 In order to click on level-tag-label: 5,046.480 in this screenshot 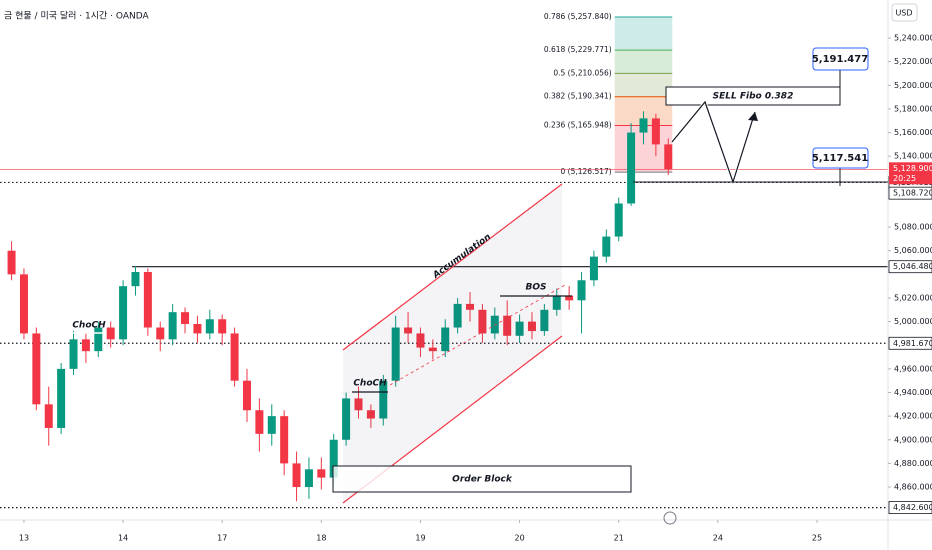, I will do `click(912, 266)`.